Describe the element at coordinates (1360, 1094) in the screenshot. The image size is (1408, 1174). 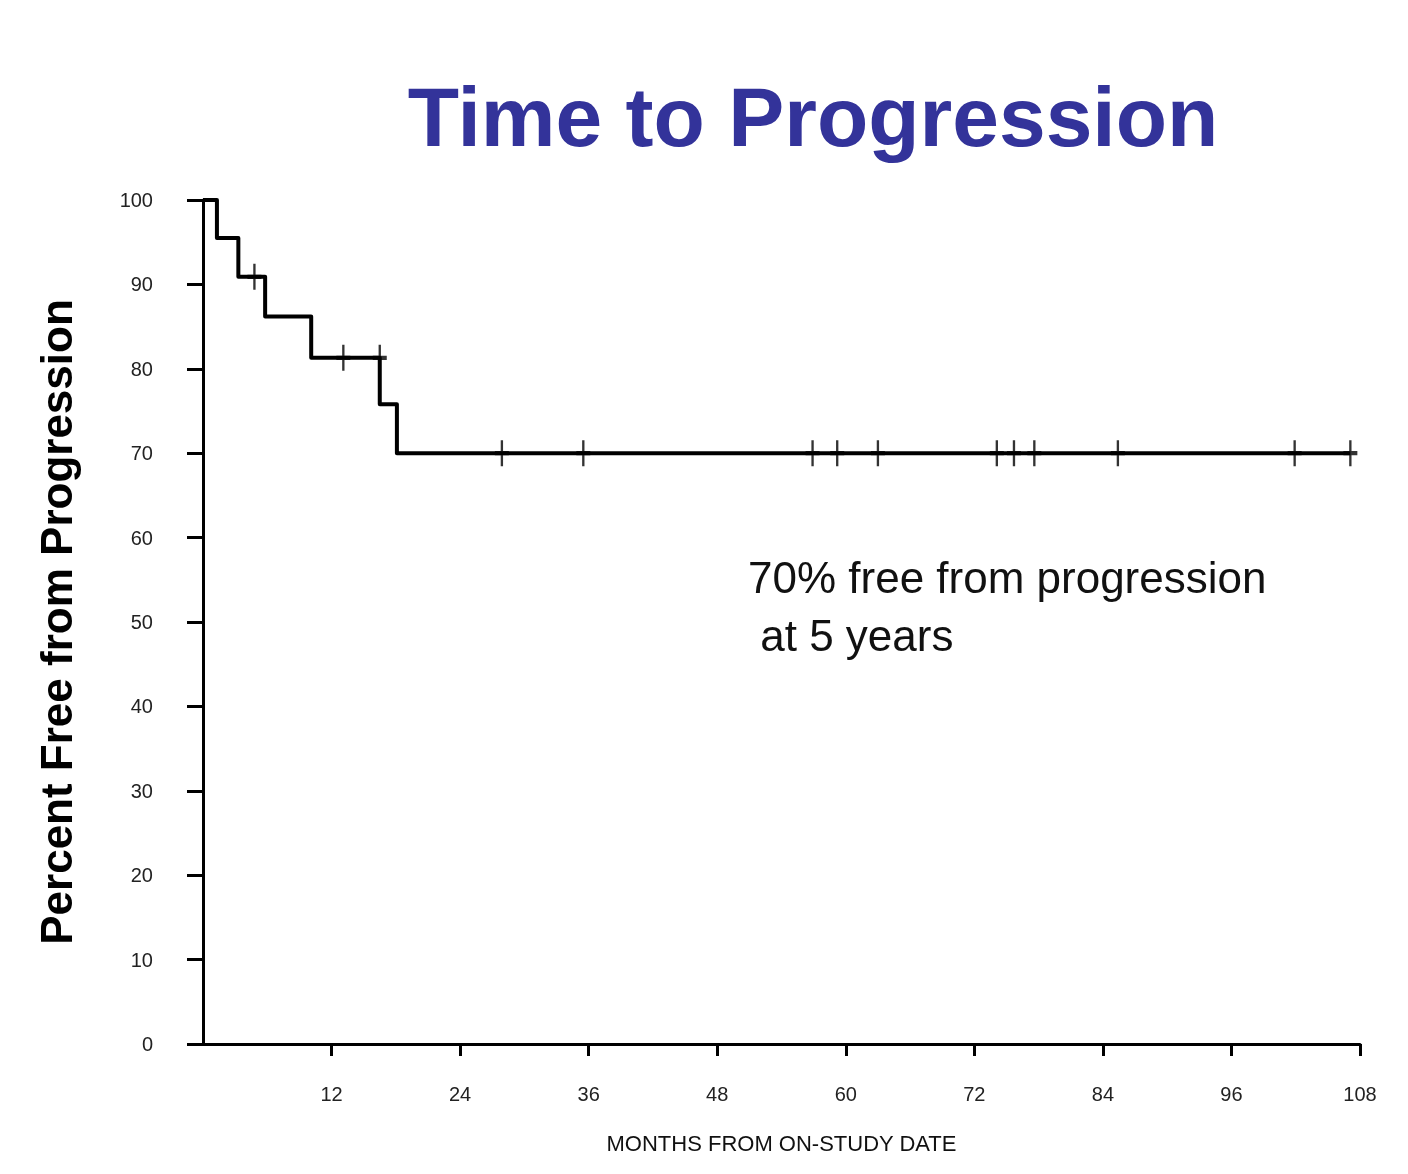
I see `x-tick-label: 108` at that location.